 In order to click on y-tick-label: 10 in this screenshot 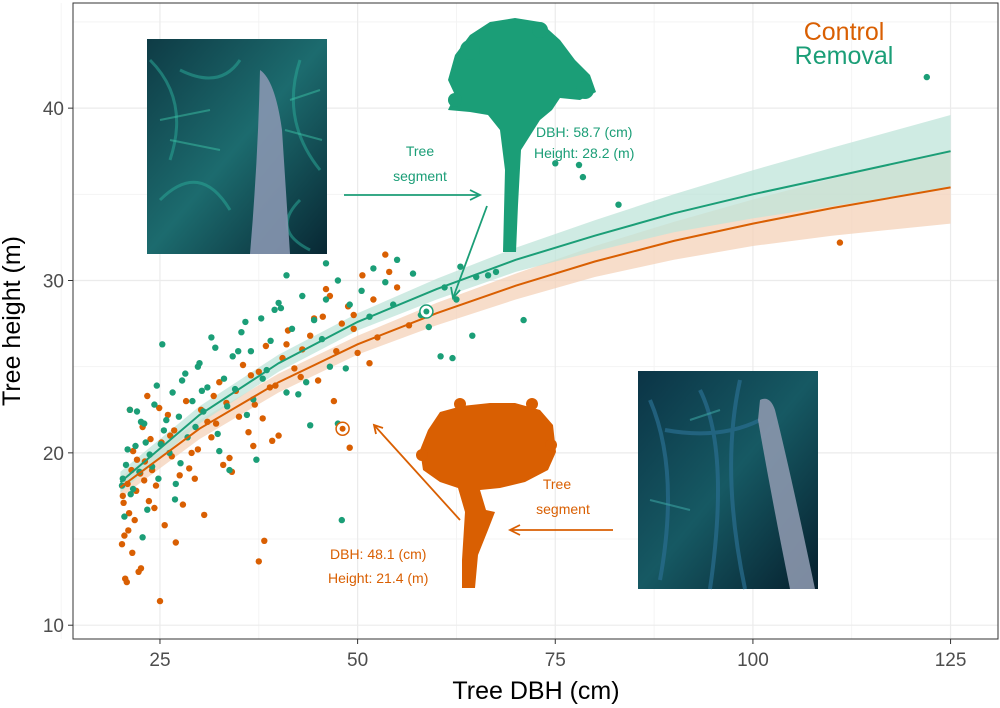, I will do `click(53, 626)`.